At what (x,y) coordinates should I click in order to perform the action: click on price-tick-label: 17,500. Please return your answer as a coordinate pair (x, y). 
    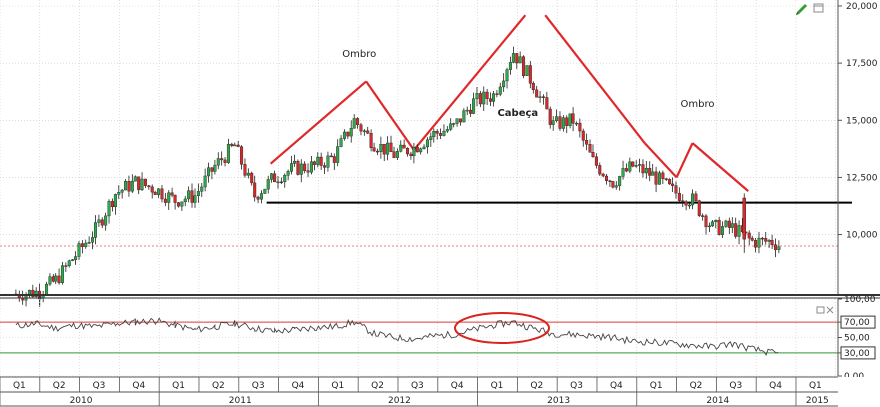
    Looking at the image, I should click on (862, 64).